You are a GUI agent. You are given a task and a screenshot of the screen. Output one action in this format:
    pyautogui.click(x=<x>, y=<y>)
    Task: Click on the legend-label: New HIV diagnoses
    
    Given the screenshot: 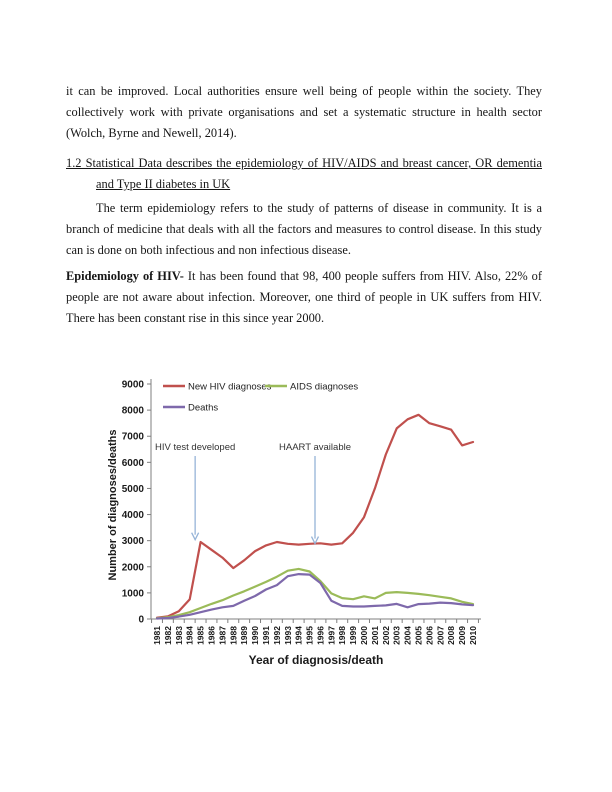 What is the action you would take?
    pyautogui.click(x=230, y=387)
    